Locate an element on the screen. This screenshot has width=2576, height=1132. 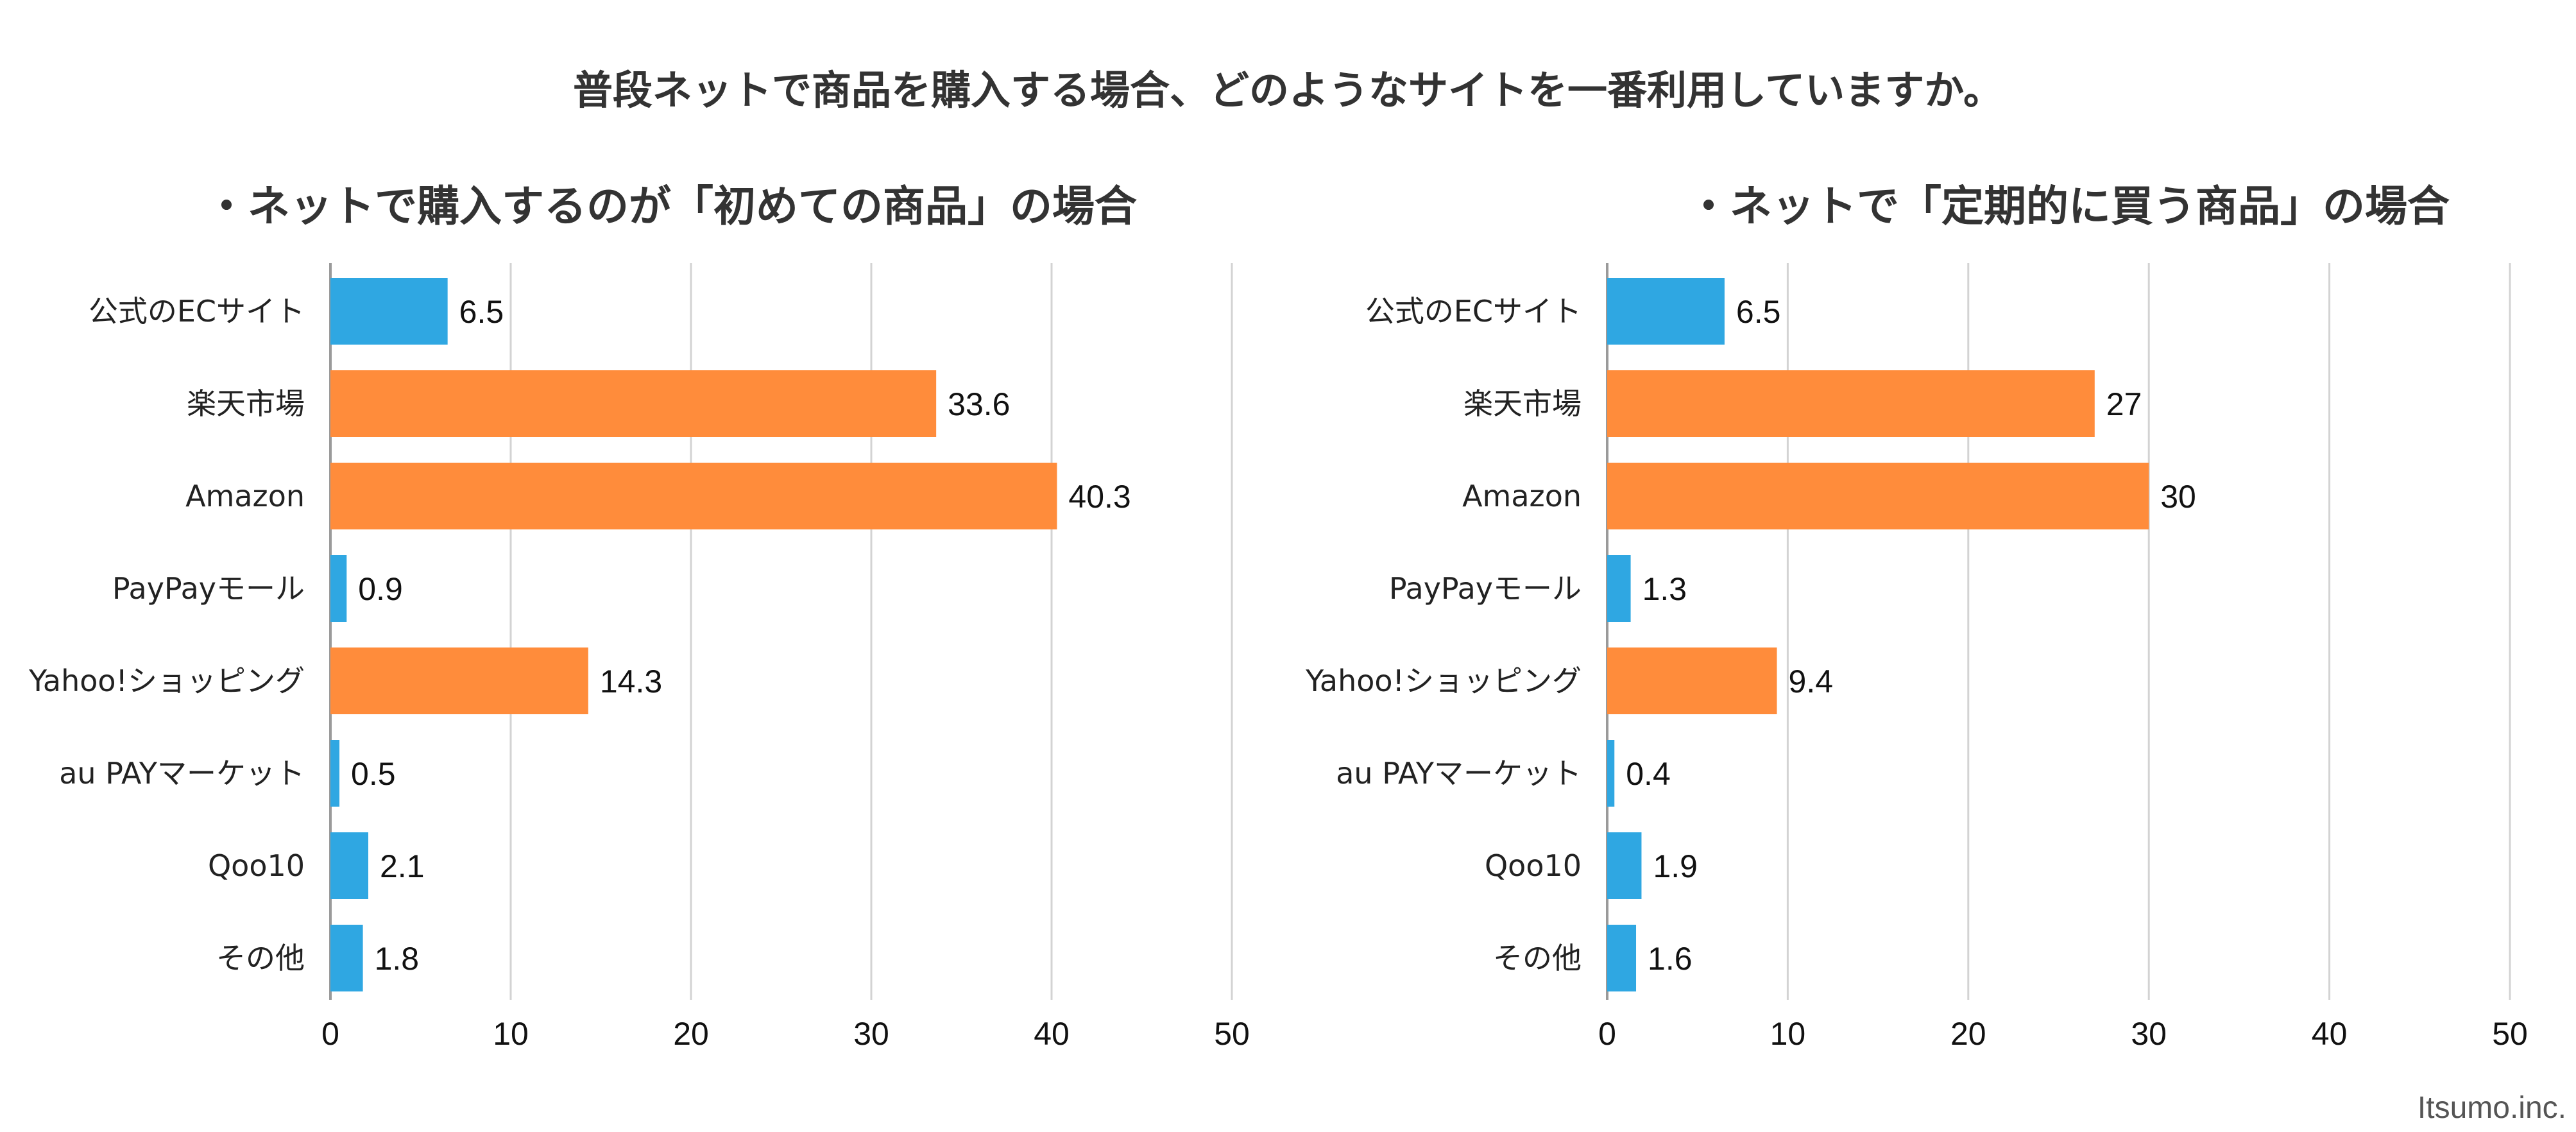
left-x-tick-label: 30 is located at coordinates (871, 1034).